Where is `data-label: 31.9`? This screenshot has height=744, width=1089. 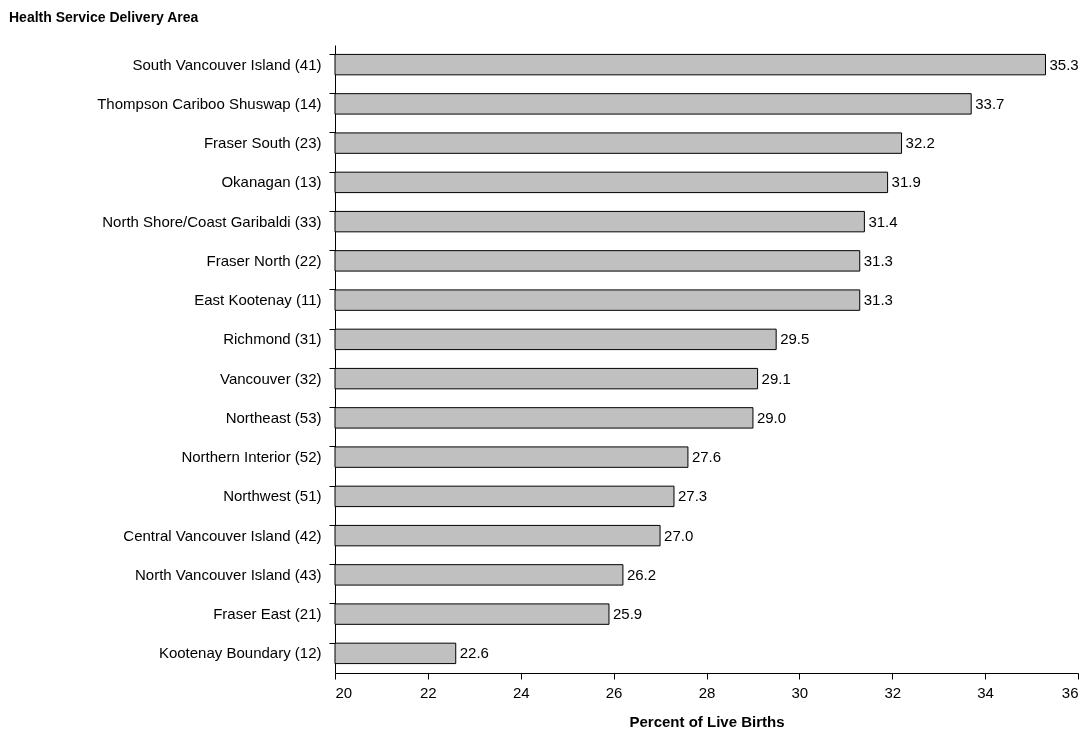 data-label: 31.9 is located at coordinates (906, 182).